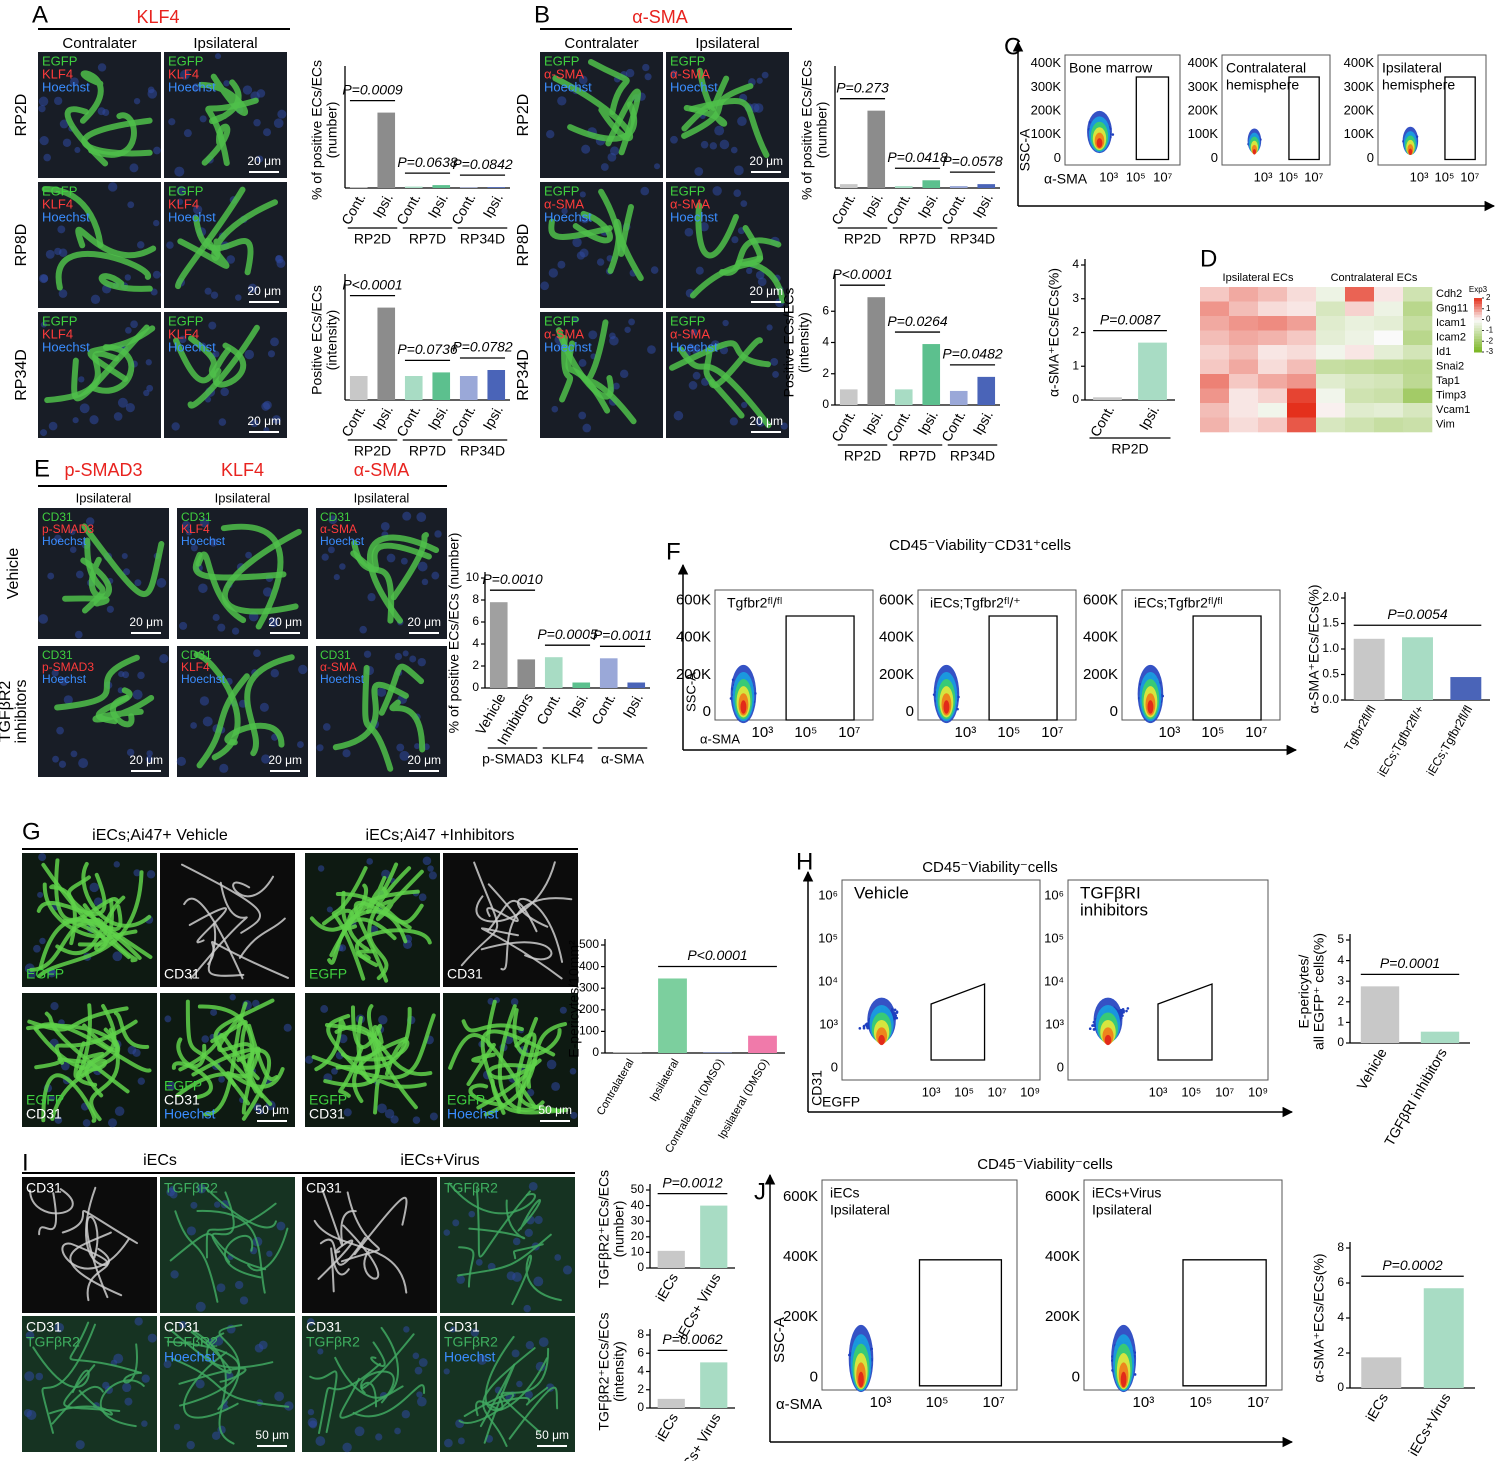 The image size is (1500, 1461). I want to click on axis-tick-label: 10⁹, so click(1030, 1091).